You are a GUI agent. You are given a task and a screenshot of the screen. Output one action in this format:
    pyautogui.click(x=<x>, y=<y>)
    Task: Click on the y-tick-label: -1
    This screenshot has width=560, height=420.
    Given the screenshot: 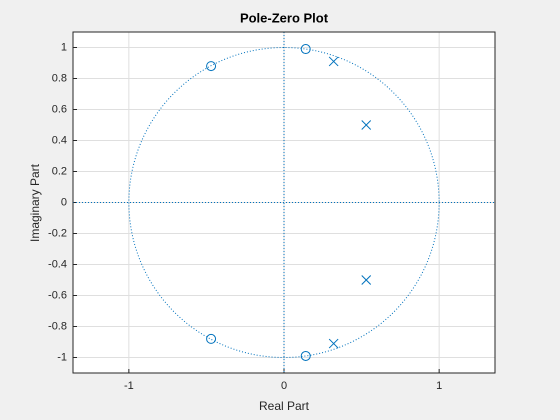 What is the action you would take?
    pyautogui.click(x=62, y=357)
    